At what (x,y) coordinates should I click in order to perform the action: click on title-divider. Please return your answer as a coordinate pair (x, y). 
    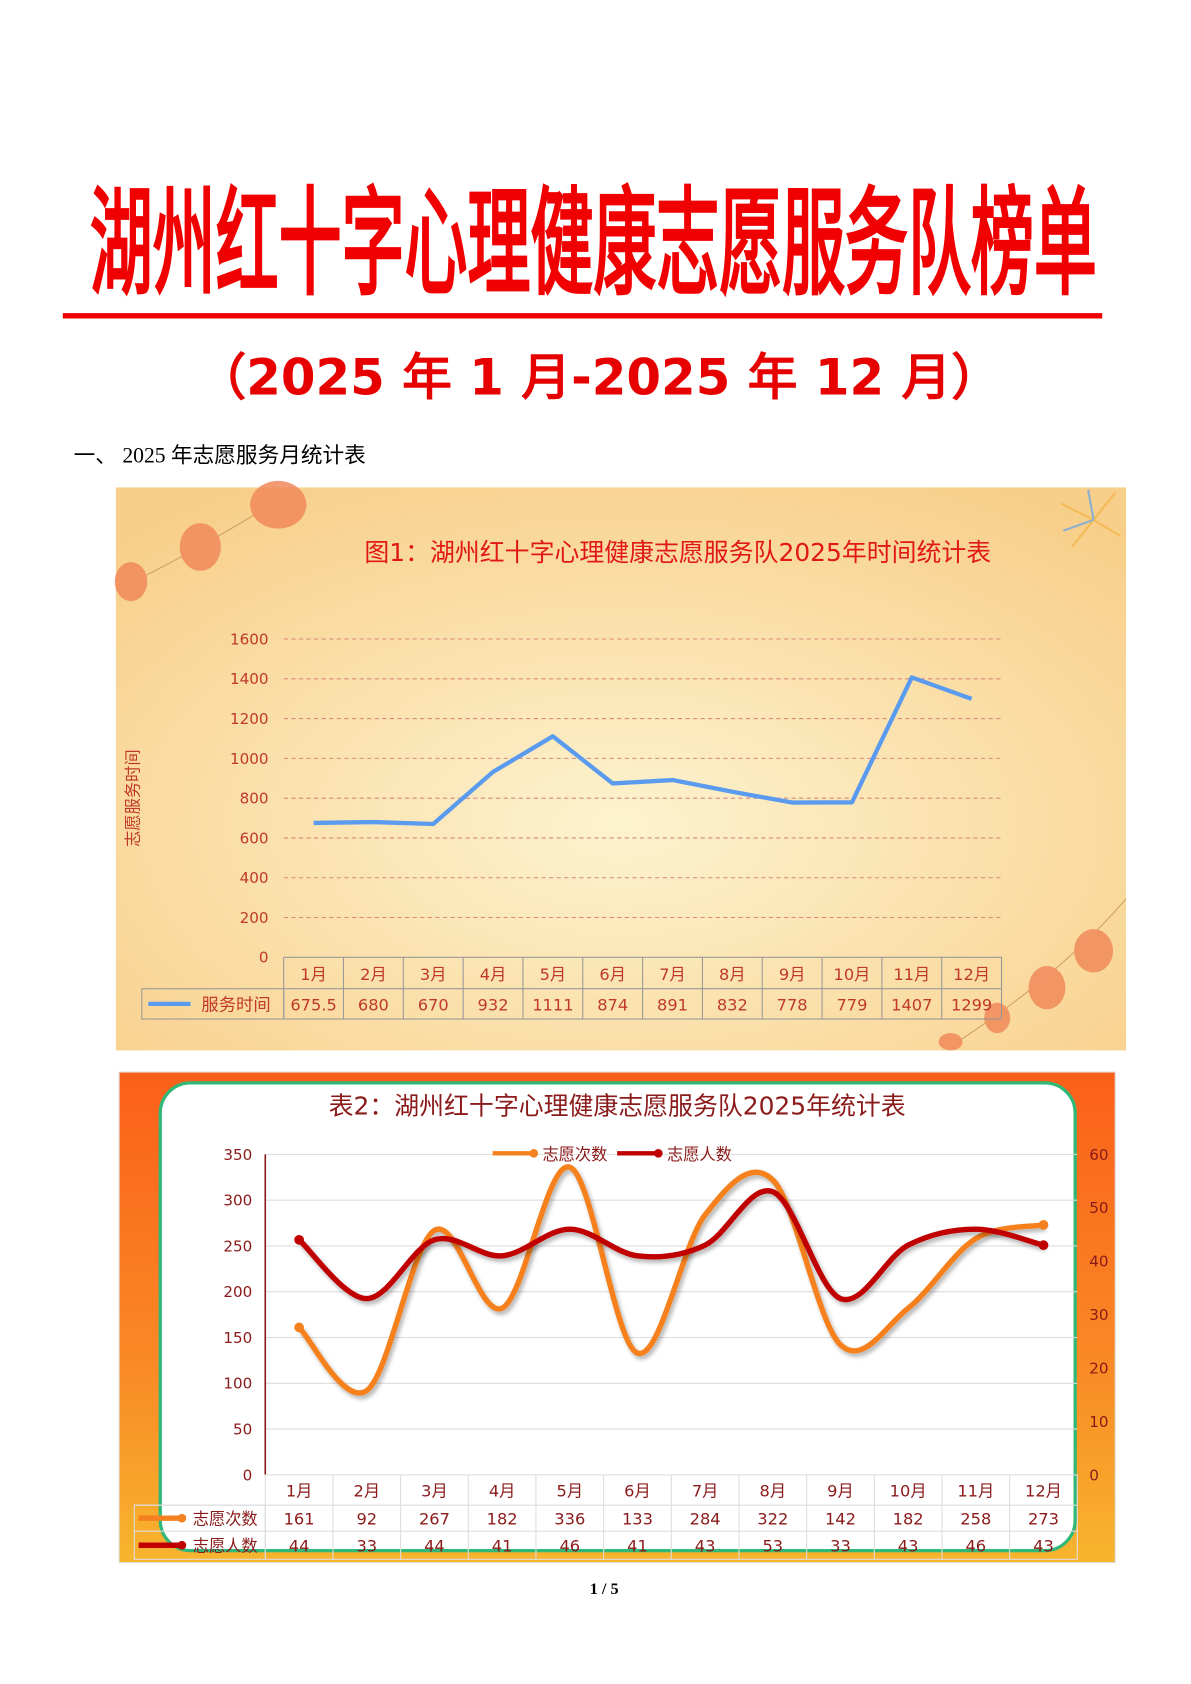
    Looking at the image, I should click on (582, 316).